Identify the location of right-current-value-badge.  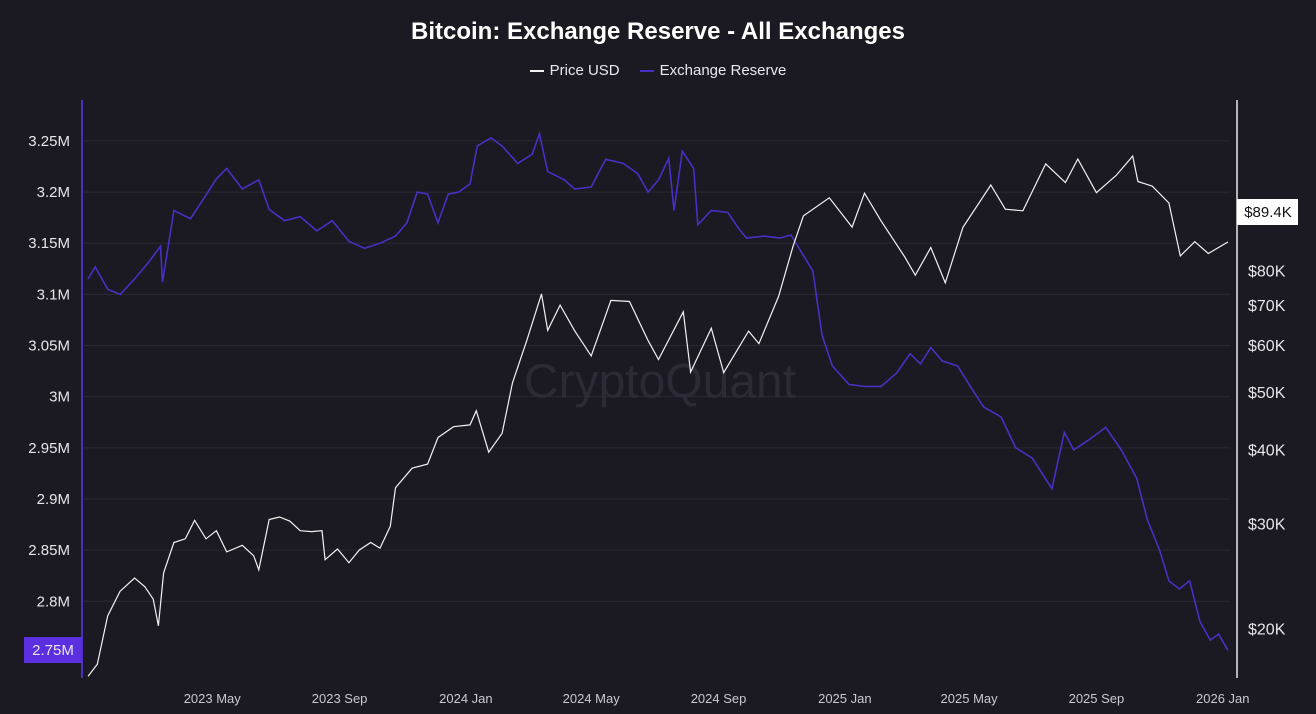
(1267, 212).